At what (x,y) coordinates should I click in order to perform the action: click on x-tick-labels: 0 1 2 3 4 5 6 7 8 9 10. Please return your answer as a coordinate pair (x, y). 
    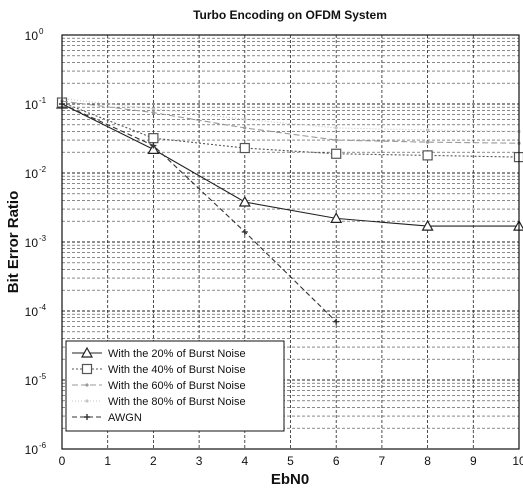
    Looking at the image, I should click on (291, 461).